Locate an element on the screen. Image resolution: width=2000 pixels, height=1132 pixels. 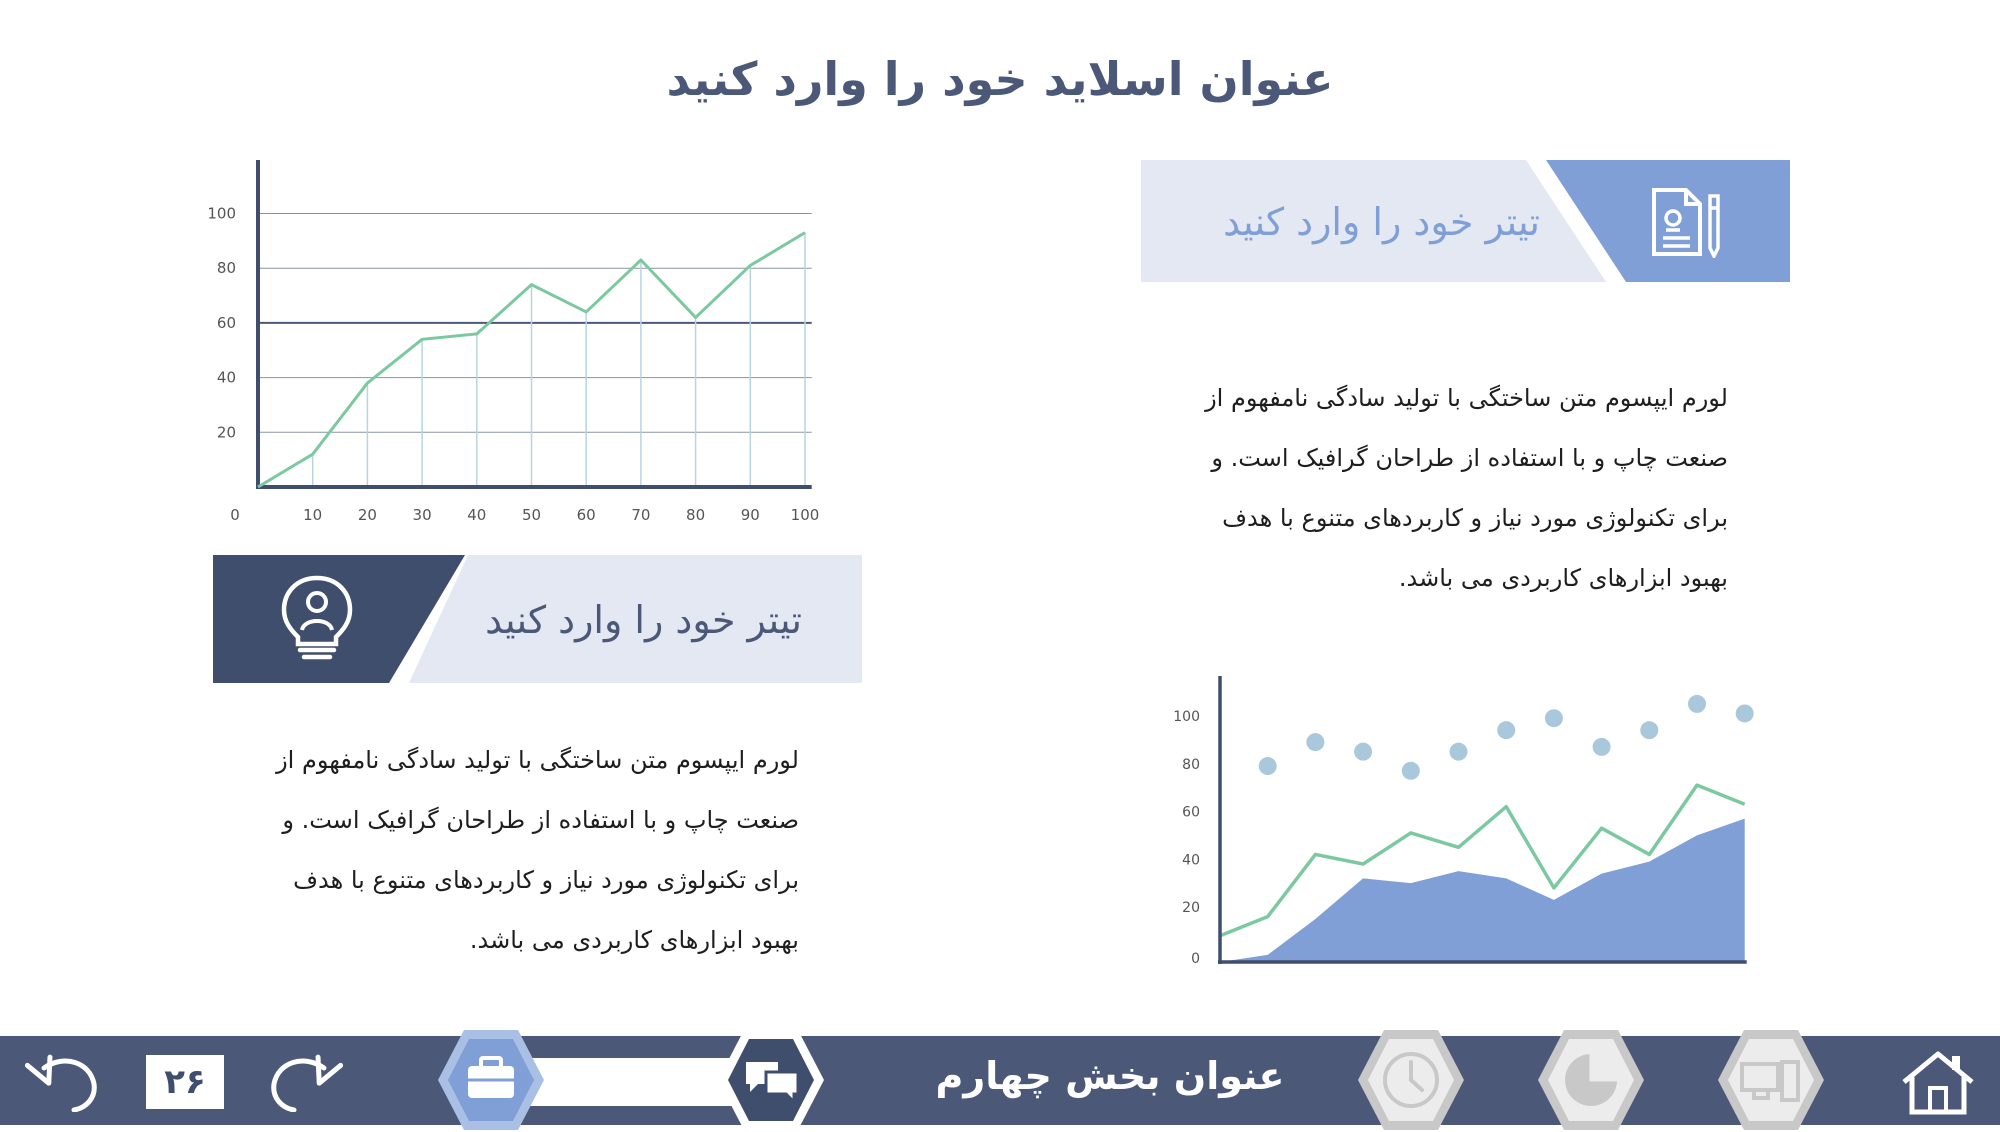
x-tick-label: 60 is located at coordinates (586, 515).